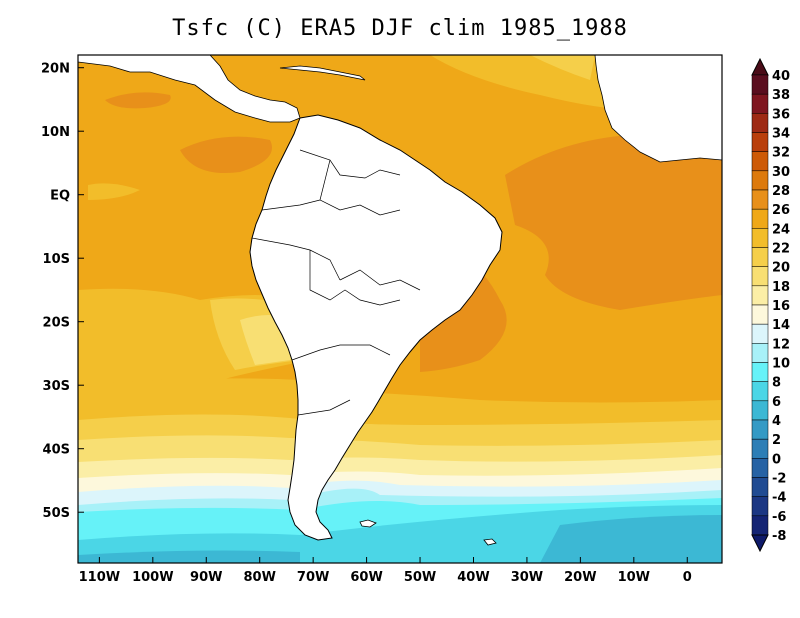 The height and width of the screenshot is (618, 800). Describe the element at coordinates (779, 479) in the screenshot. I see `colorbar-level-label: -2` at that location.